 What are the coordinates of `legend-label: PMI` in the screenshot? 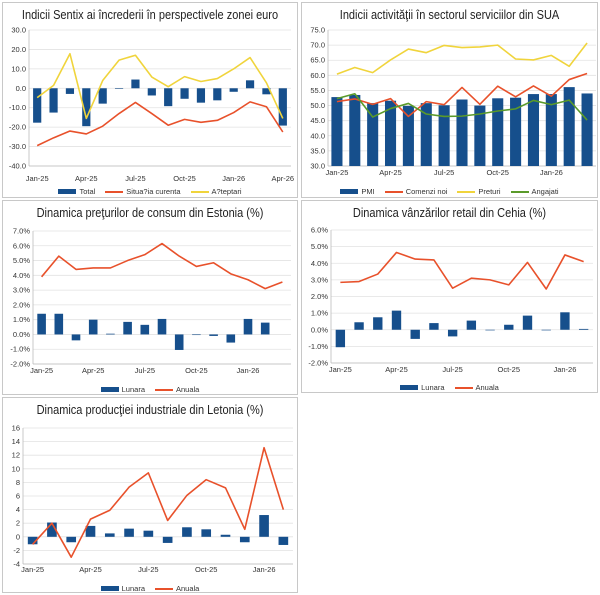 It's located at (368, 191).